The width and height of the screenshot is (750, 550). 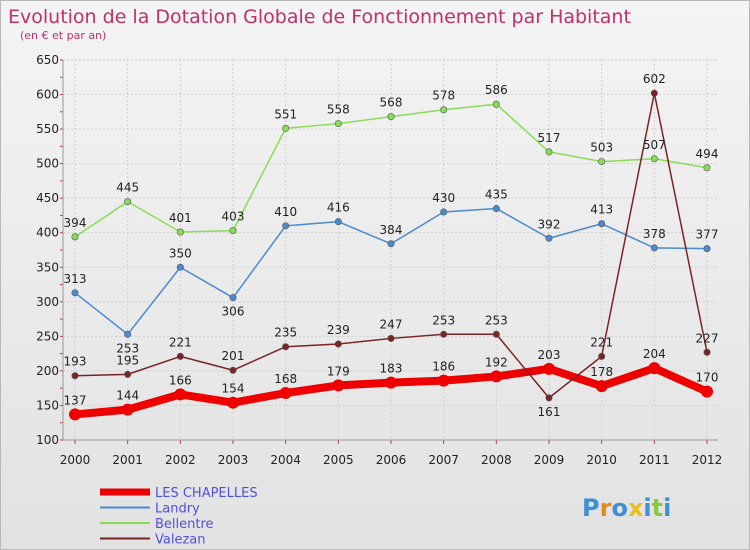 What do you see at coordinates (127, 460) in the screenshot?
I see `x-tick-label: 2001` at bounding box center [127, 460].